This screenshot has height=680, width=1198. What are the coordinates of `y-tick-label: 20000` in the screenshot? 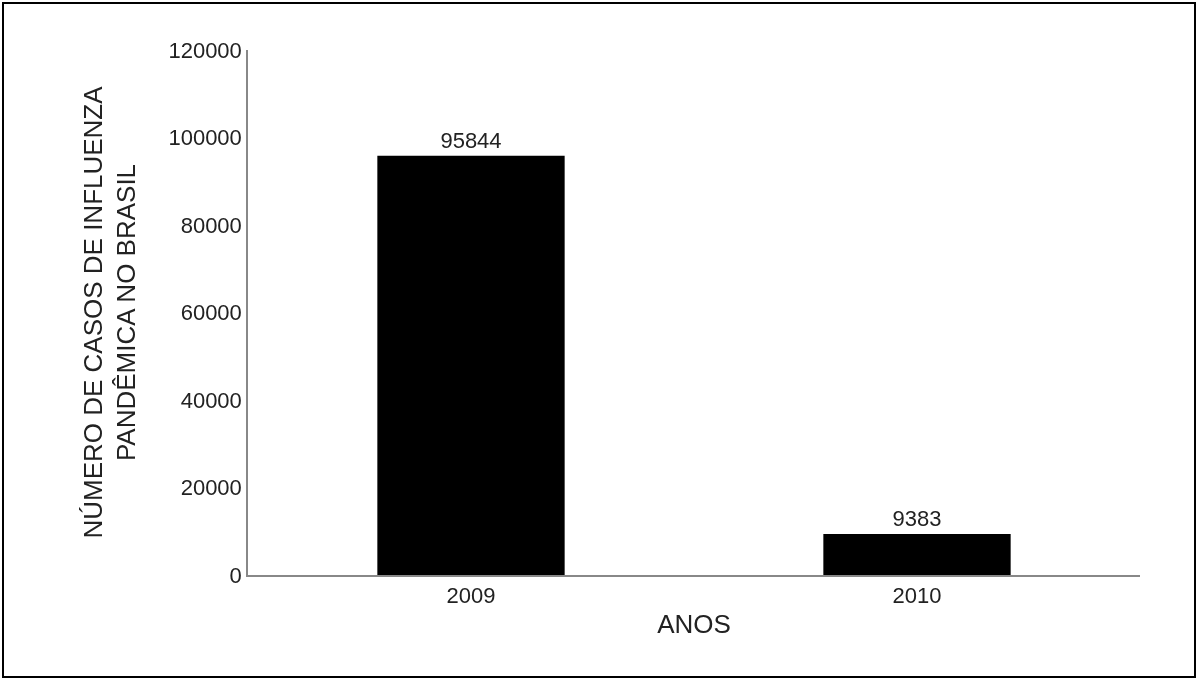 It's located at (211, 488).